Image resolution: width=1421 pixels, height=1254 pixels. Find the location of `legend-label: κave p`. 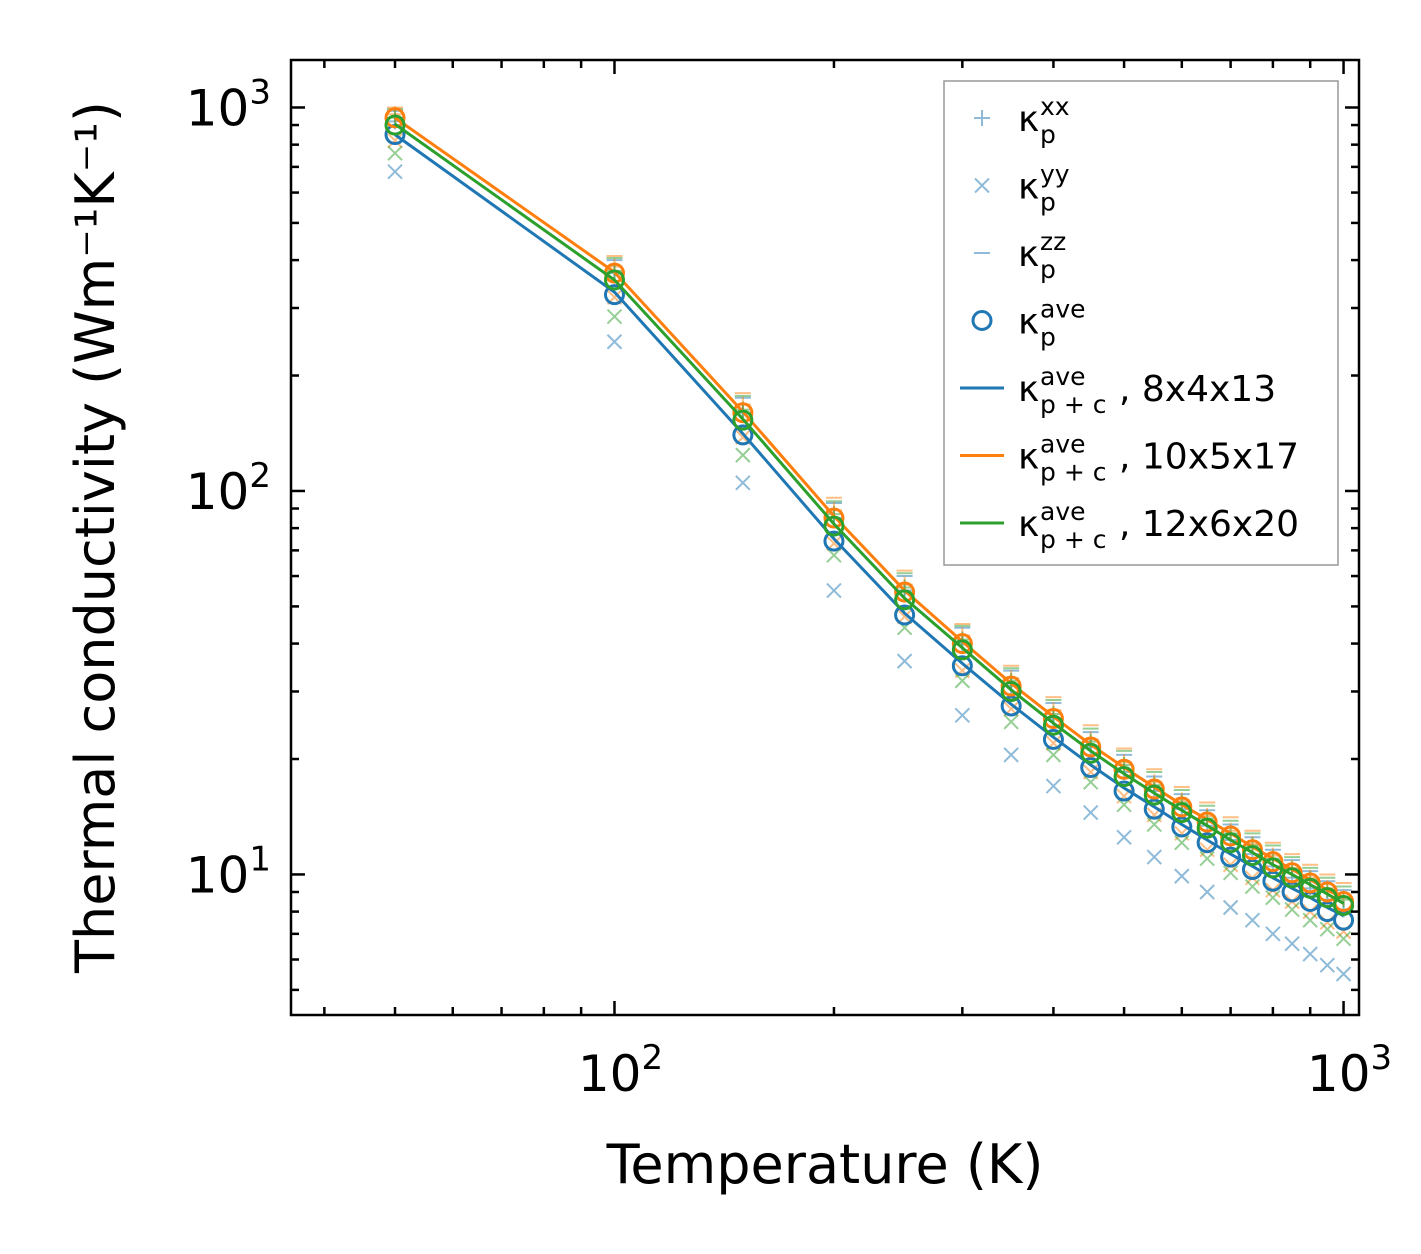

legend-label: κave p is located at coordinates (1052, 323).